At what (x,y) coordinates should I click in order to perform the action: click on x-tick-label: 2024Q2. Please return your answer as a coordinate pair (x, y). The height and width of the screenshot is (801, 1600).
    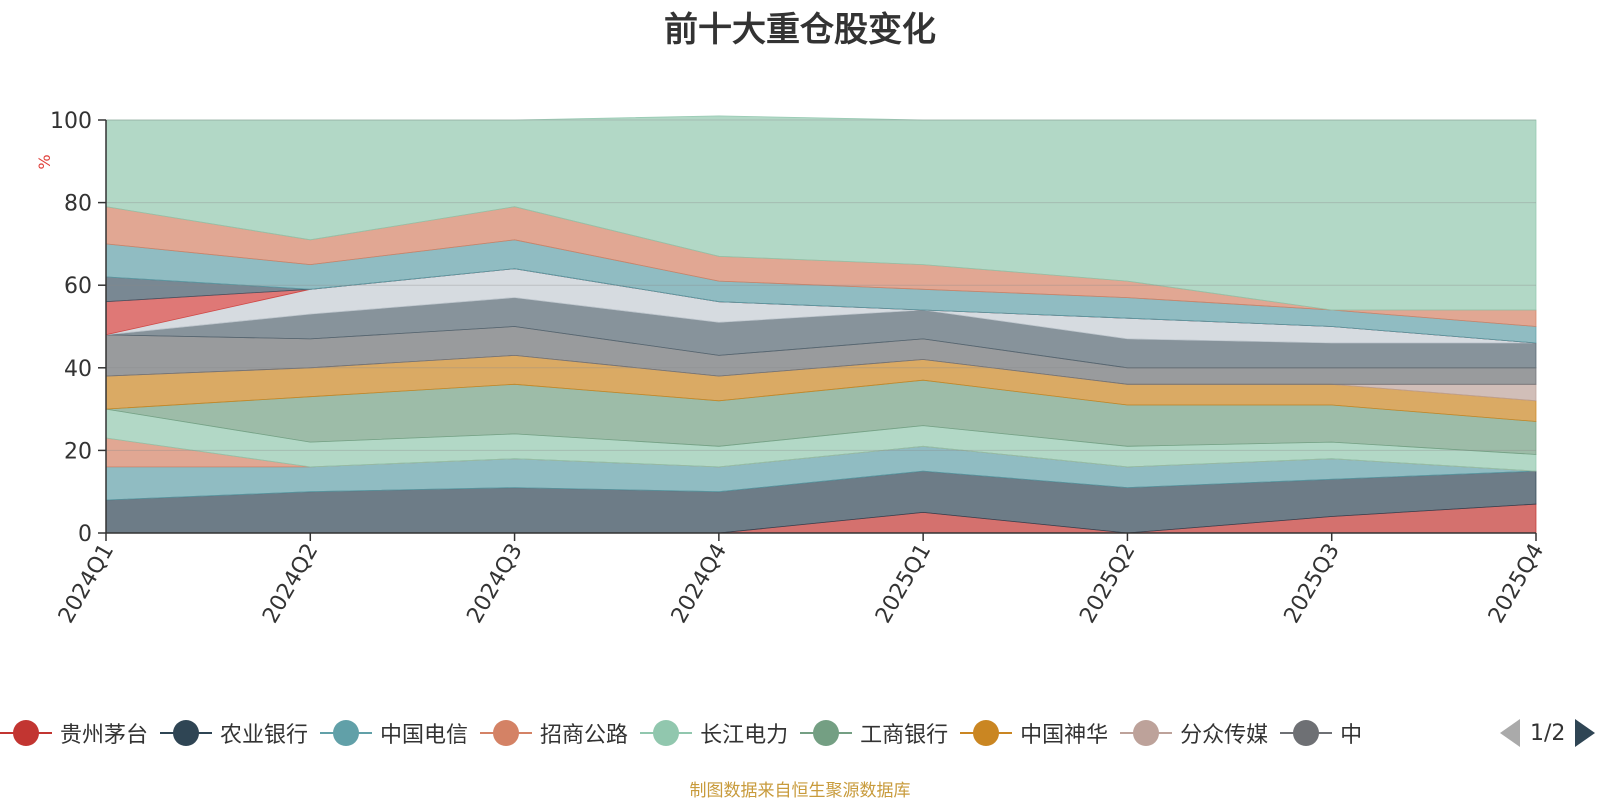
    Looking at the image, I should click on (290, 584).